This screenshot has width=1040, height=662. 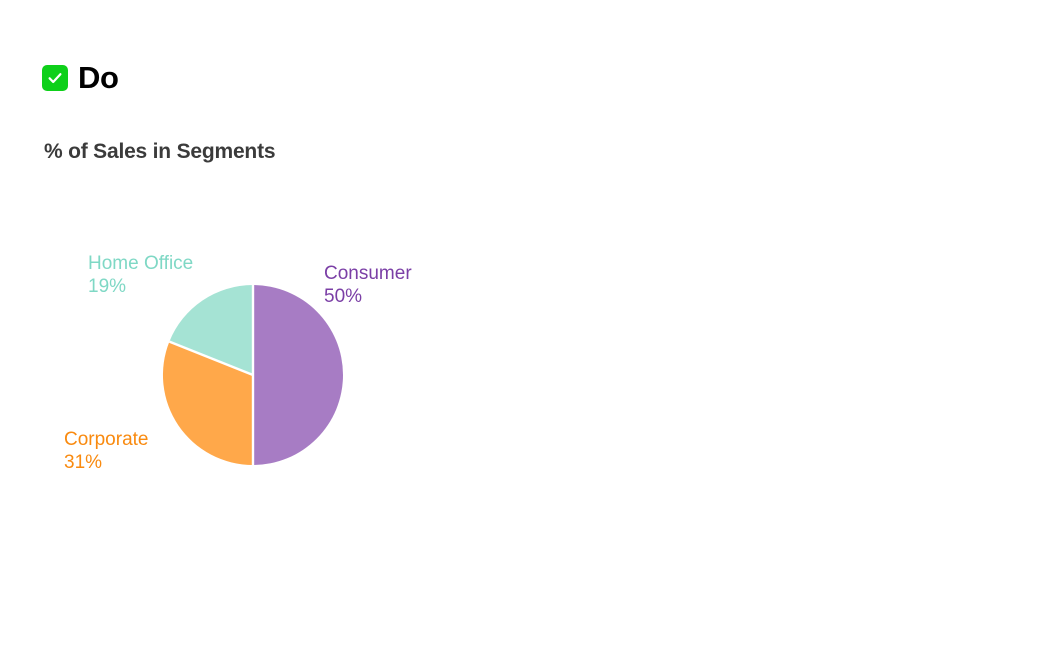 I want to click on pie-label-corporate-pct: 31%, so click(x=83, y=463).